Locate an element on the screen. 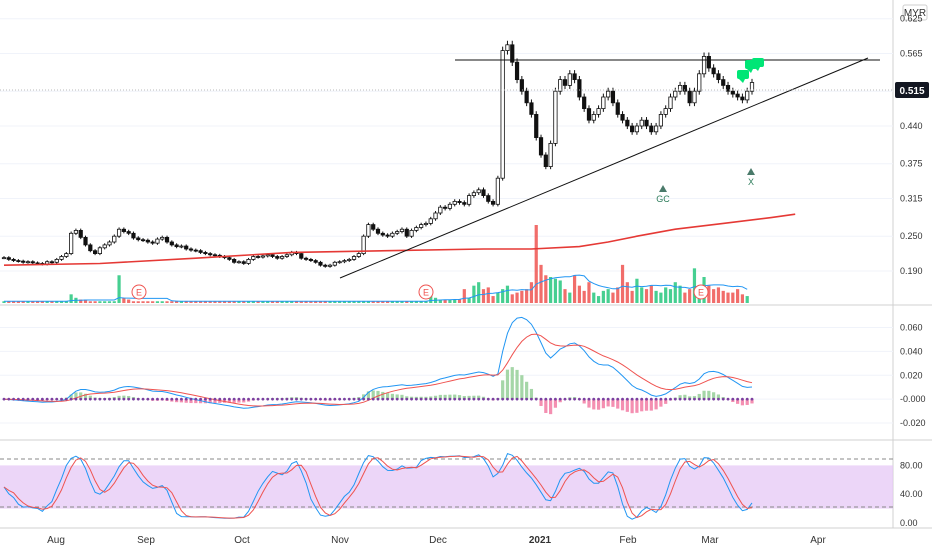 This screenshot has height=550, width=932. macd-tick-label: 0.040 is located at coordinates (911, 351).